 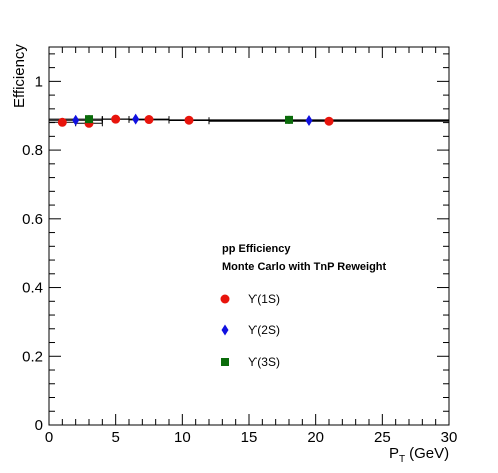 I want to click on y-tick-label: 1, so click(x=39, y=81).